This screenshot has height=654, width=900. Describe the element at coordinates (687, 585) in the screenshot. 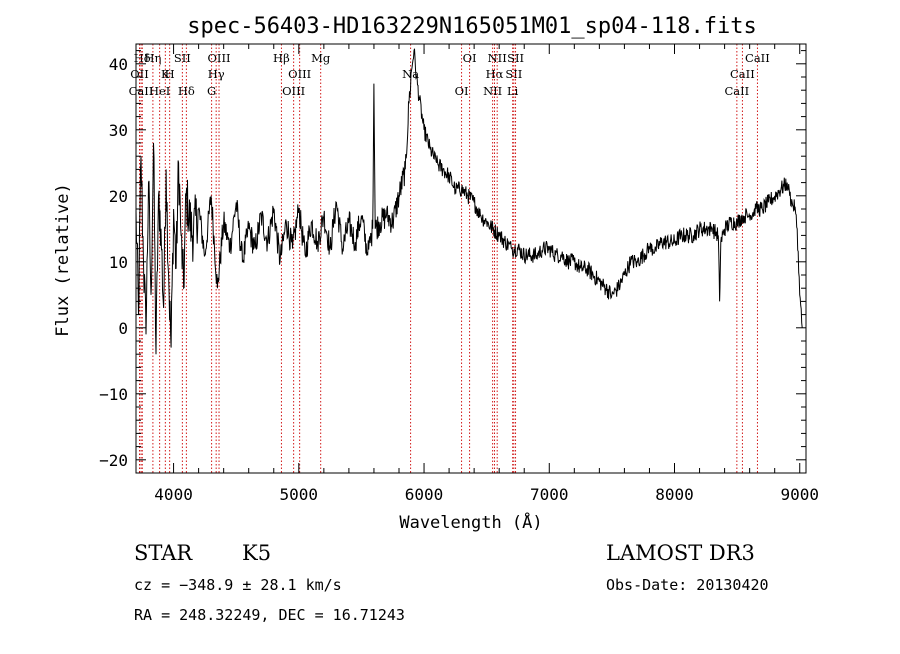

I see `observation-date: Obs-Date: 20130420` at that location.